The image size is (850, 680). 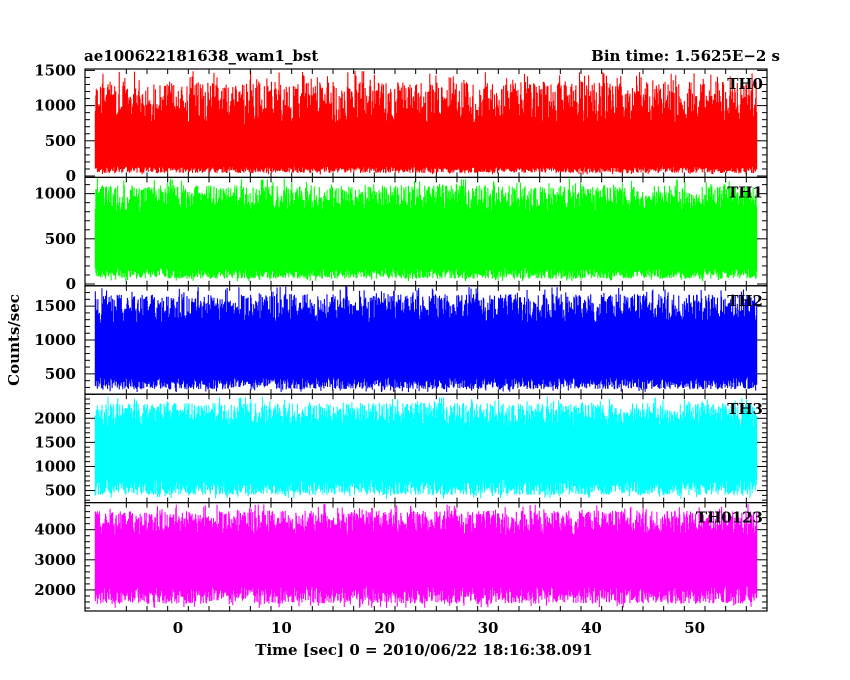 What do you see at coordinates (694, 628) in the screenshot?
I see `x-tick-label: 50` at bounding box center [694, 628].